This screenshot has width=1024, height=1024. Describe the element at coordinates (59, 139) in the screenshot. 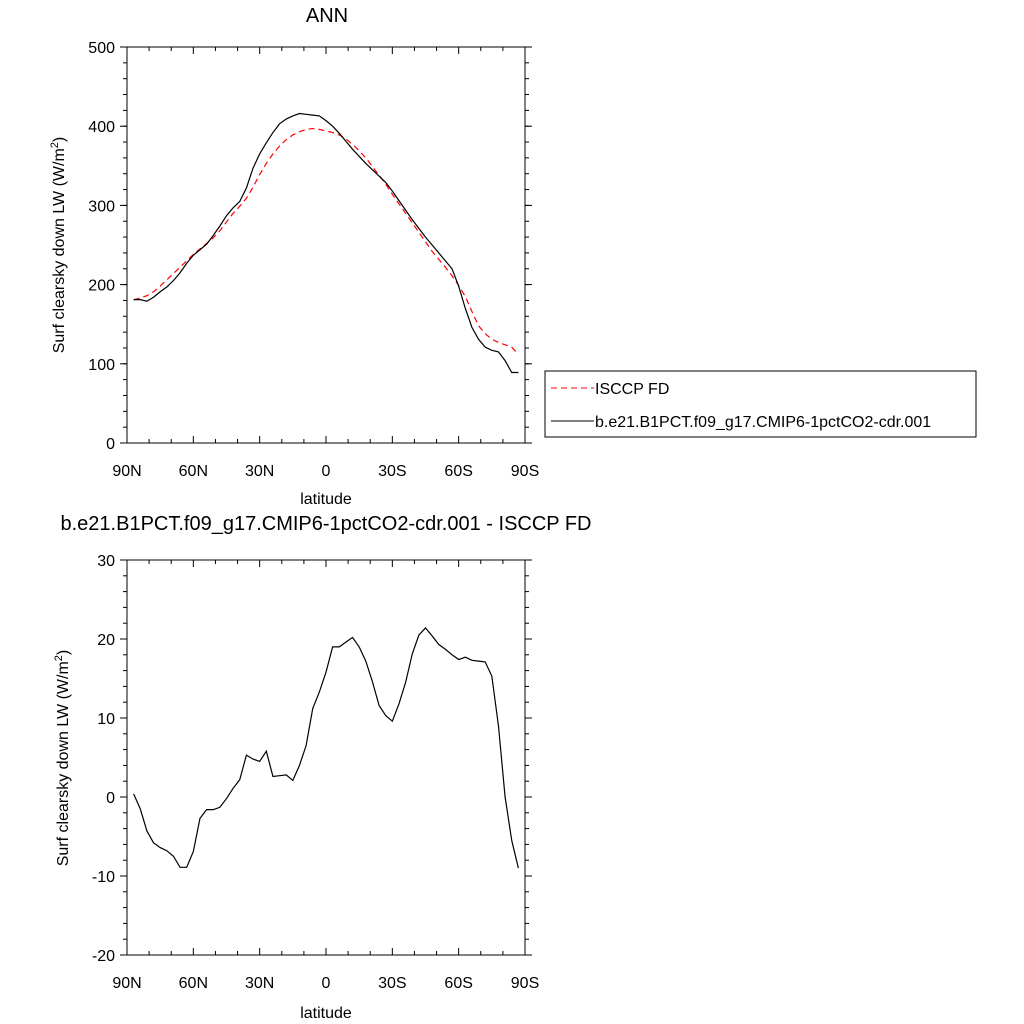

I see `top-y-label-close: )` at that location.